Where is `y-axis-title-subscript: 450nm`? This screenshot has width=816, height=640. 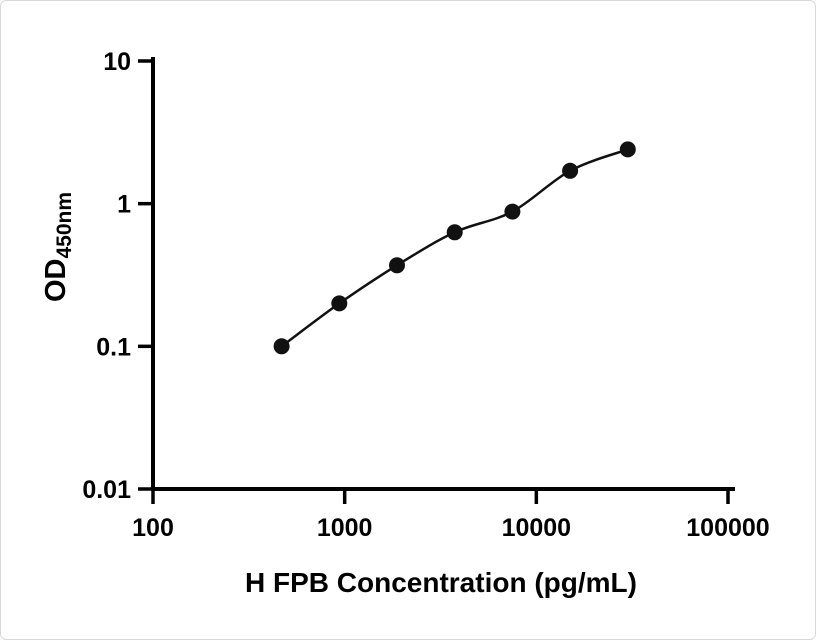
y-axis-title-subscript: 450nm is located at coordinates (64, 225).